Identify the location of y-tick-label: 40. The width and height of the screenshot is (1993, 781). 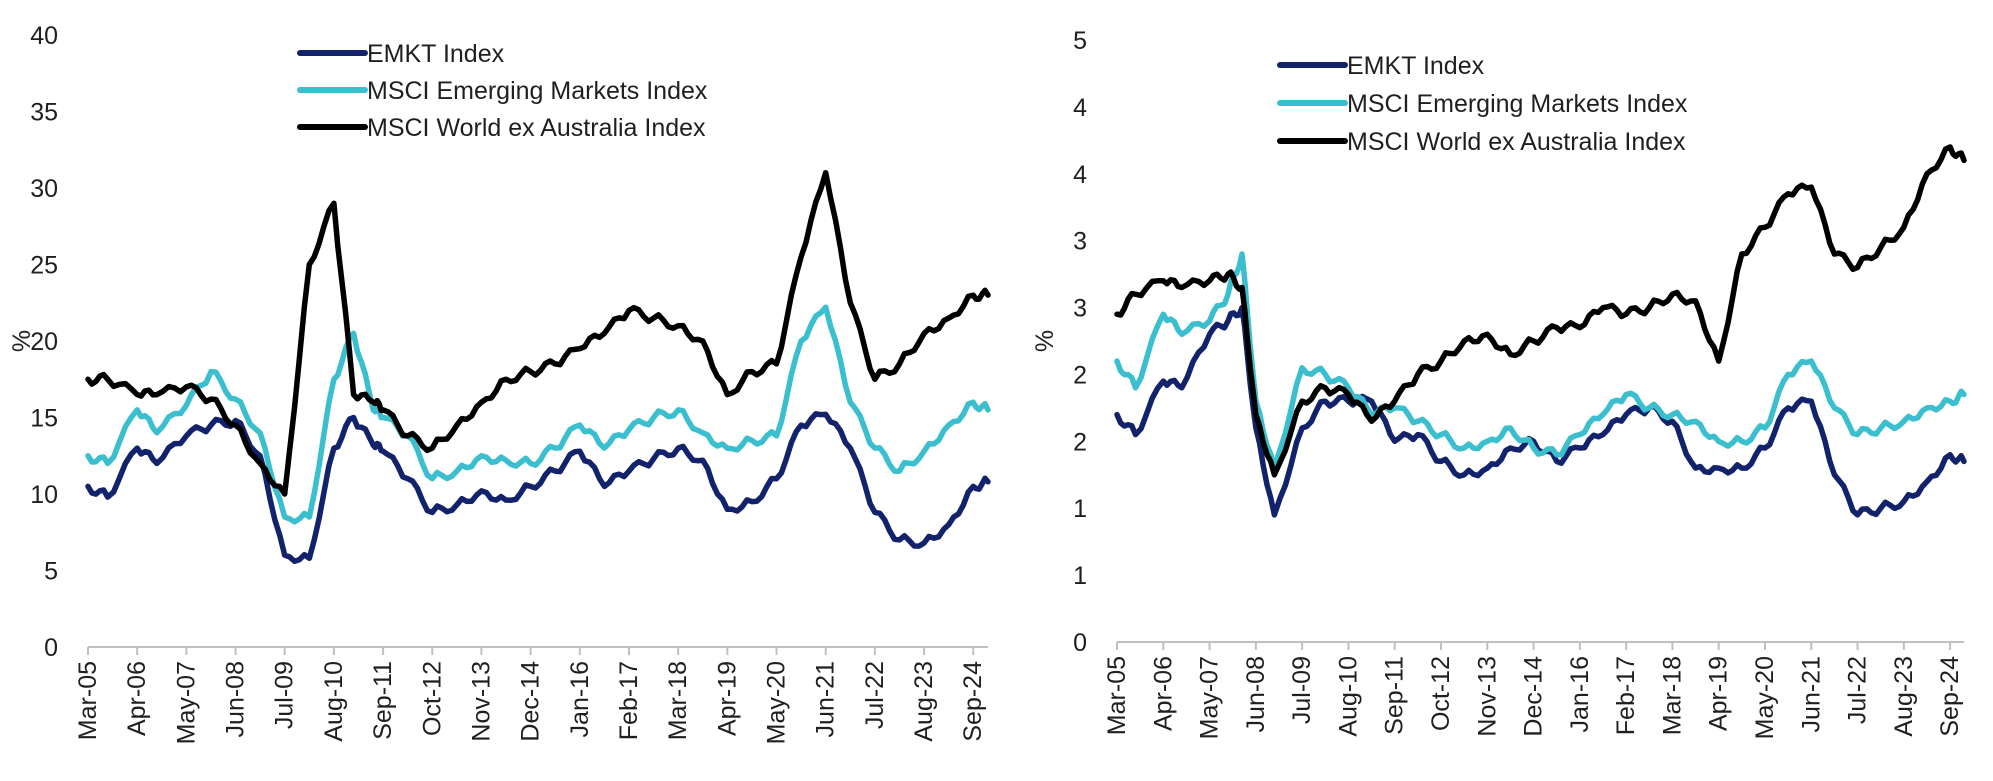
(44, 36).